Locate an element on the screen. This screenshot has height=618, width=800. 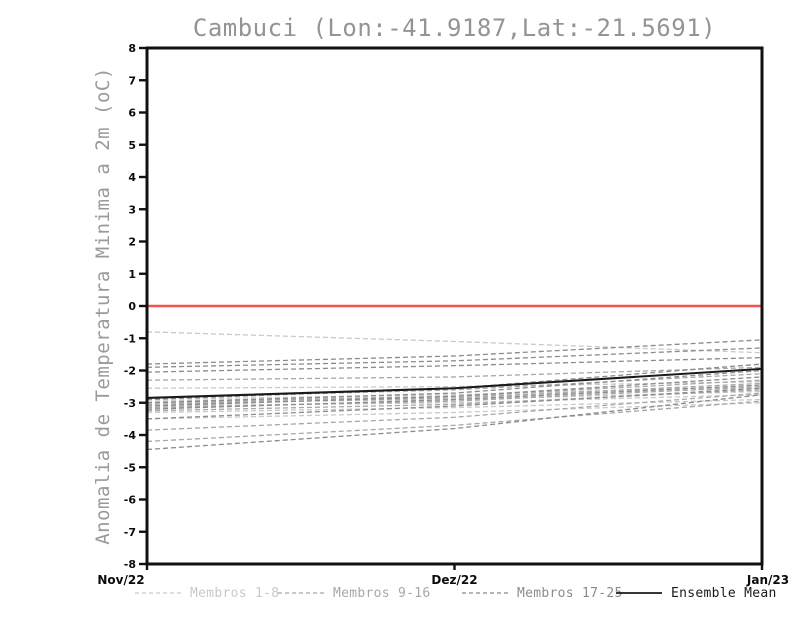
chart-title: Cambuci (Lon:-41.9187,Lat:-21.5691) is located at coordinates (454, 28).